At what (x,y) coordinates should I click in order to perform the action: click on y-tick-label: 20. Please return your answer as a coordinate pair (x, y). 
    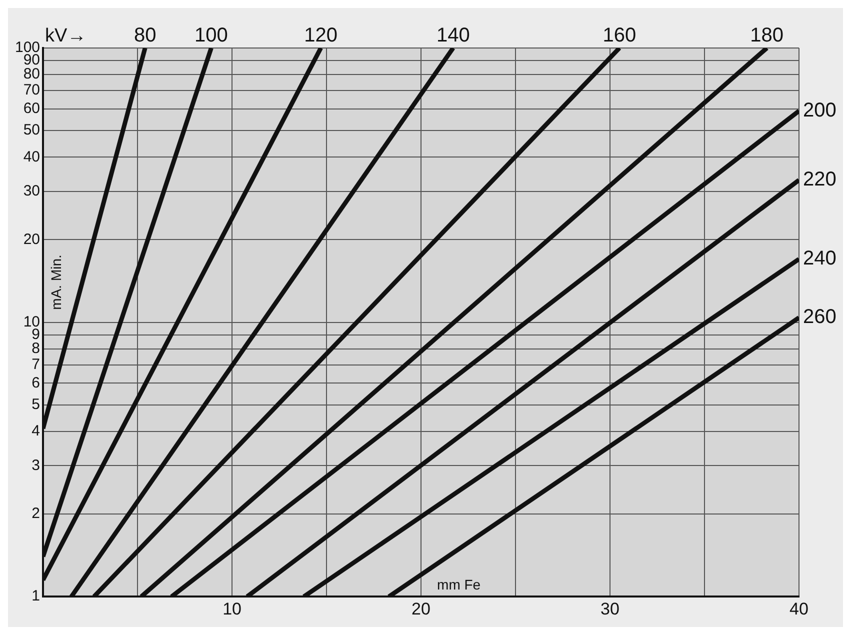
    Looking at the image, I should click on (31, 239).